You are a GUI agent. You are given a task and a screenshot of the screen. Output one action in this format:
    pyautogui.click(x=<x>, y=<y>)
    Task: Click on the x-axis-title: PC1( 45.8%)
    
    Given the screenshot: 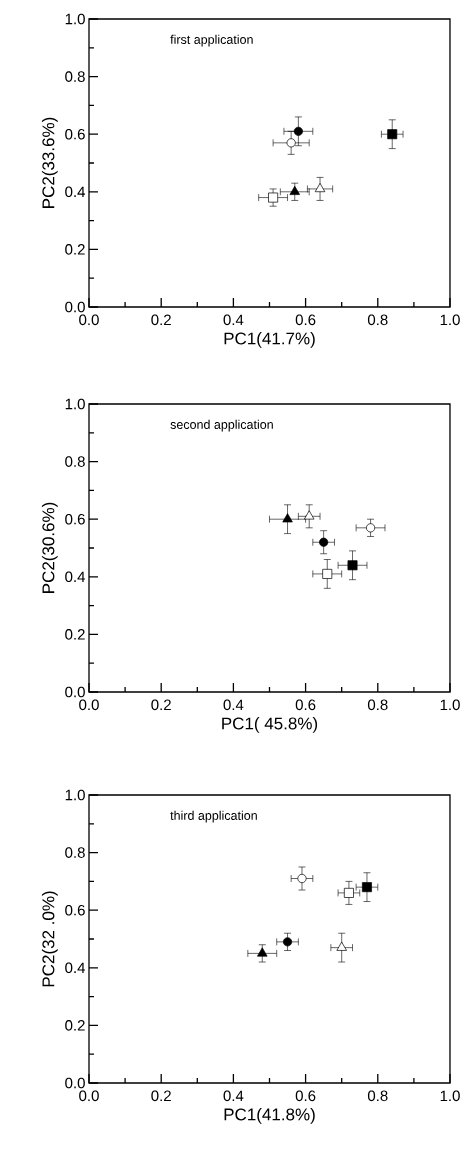 What is the action you would take?
    pyautogui.click(x=270, y=725)
    